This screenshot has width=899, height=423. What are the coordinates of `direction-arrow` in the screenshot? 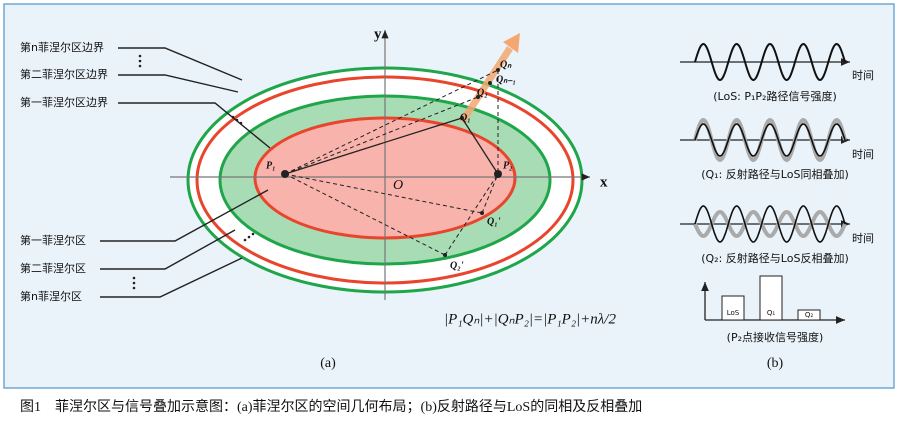 It's located at (486, 85).